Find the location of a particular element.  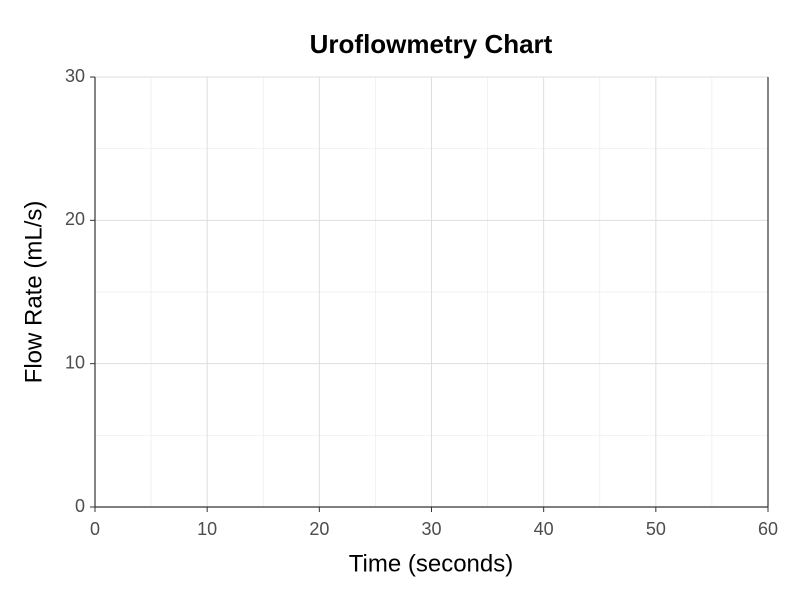

x-axis-label: Time (seconds) is located at coordinates (431, 563).